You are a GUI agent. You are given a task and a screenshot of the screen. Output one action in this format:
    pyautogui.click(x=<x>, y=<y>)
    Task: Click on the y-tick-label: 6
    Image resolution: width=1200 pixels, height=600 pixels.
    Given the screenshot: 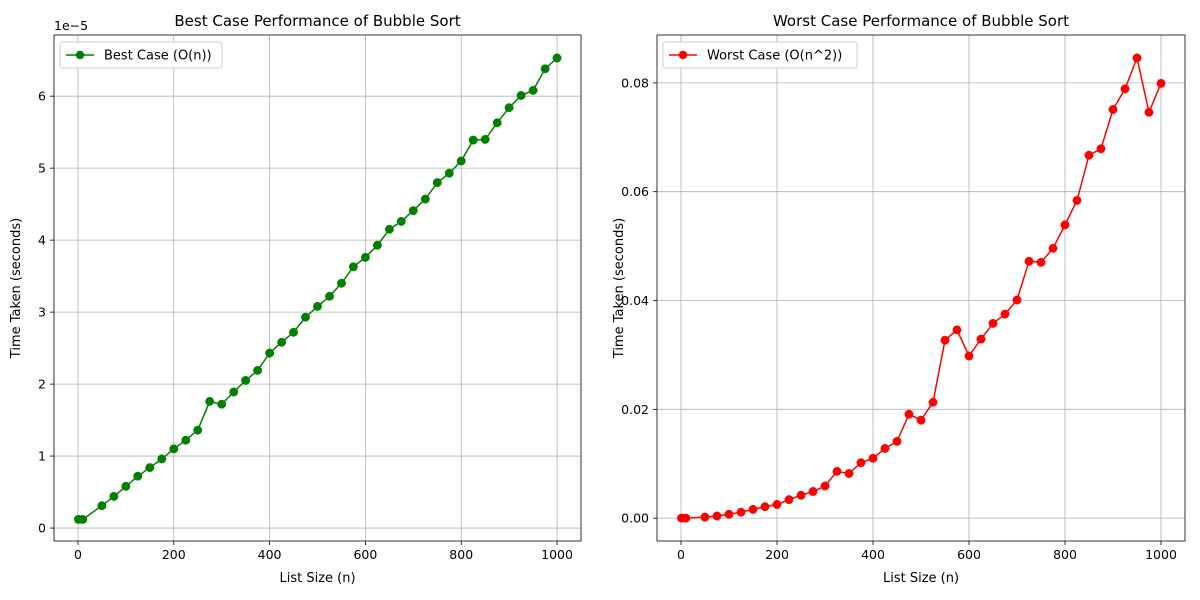 What is the action you would take?
    pyautogui.click(x=42, y=96)
    